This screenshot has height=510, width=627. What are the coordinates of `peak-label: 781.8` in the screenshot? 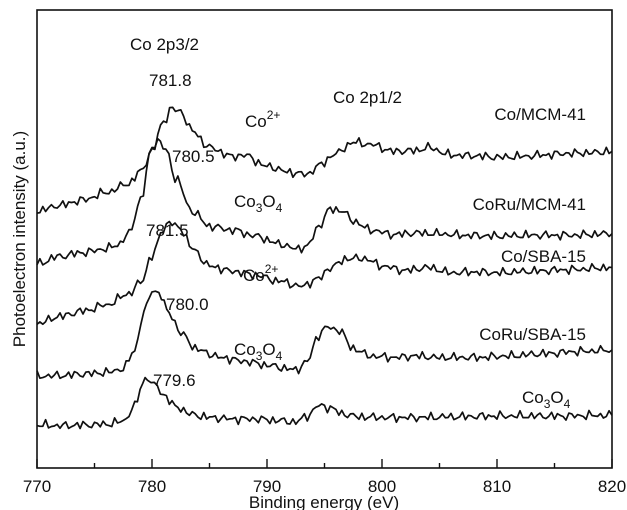 It's located at (170, 80).